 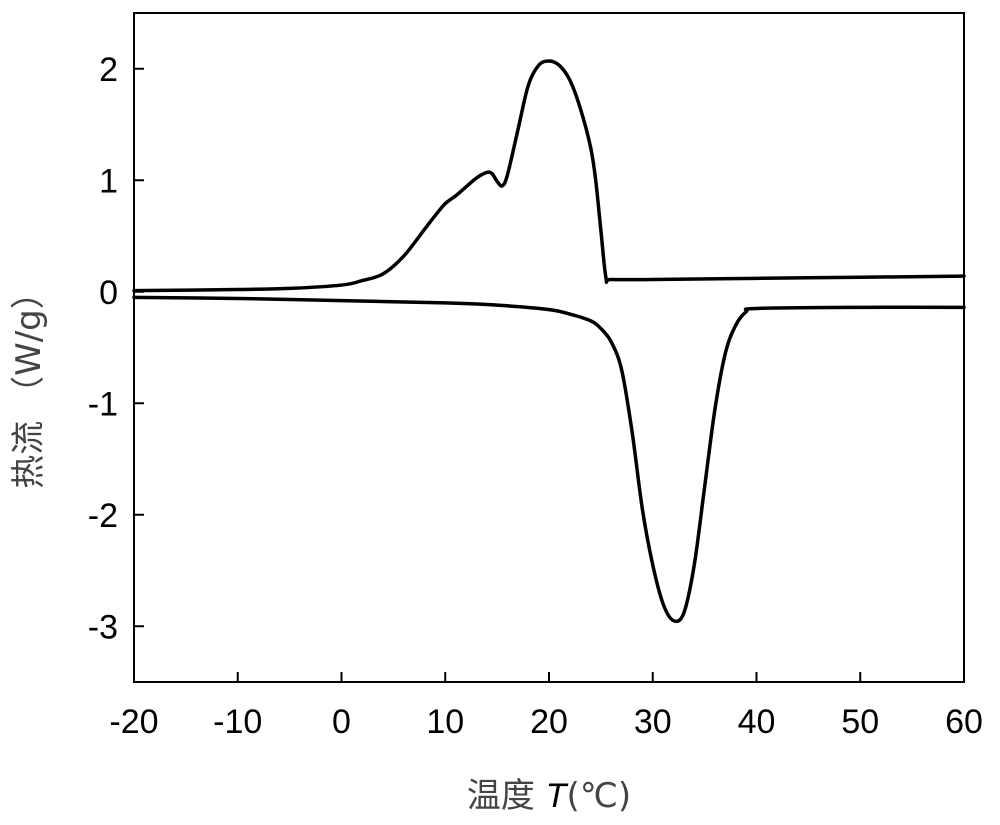 What do you see at coordinates (598, 796) in the screenshot?
I see `x-axis-title-unit: (℃)` at bounding box center [598, 796].